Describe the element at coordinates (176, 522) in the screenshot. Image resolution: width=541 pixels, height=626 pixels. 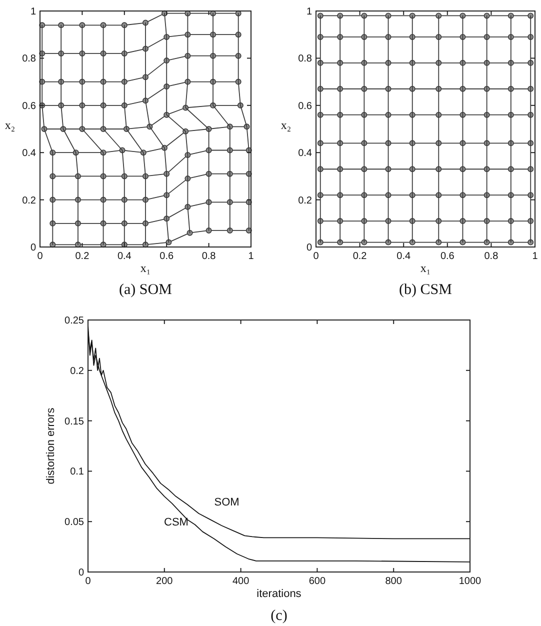
I see `series-label: CSM` at that location.